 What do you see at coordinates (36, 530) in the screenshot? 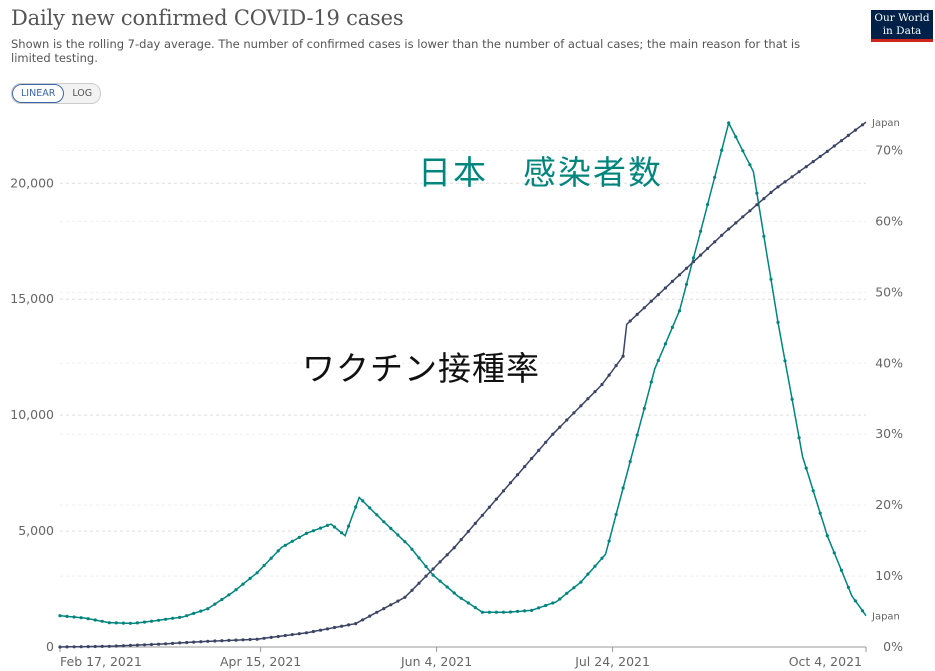
I see `y-left-tick-label: 5,000` at bounding box center [36, 530].